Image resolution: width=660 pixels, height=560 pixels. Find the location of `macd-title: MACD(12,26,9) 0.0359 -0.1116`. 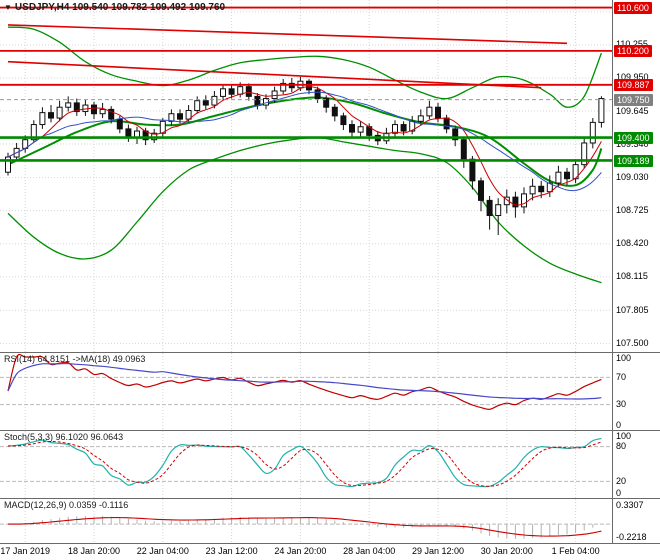

macd-title: MACD(12,26,9) 0.0359 -0.1116 is located at coordinates (66, 505).